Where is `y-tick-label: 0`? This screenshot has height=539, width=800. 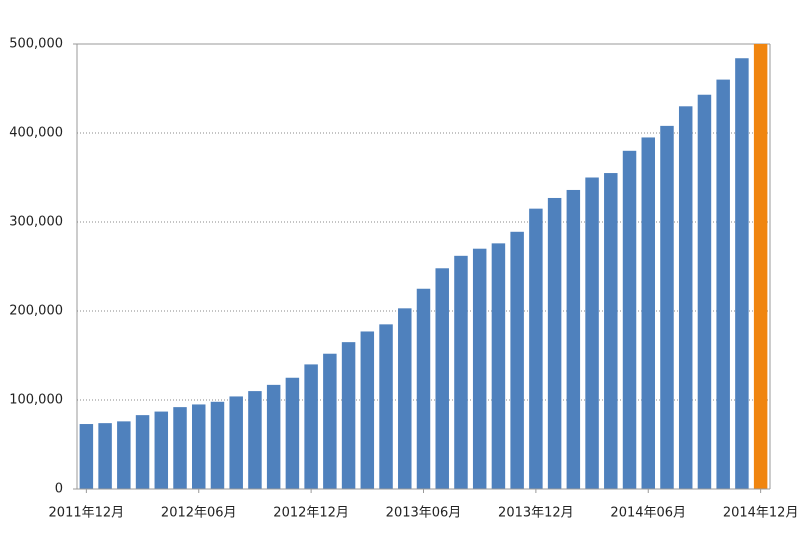 y-tick-label: 0 is located at coordinates (59, 489).